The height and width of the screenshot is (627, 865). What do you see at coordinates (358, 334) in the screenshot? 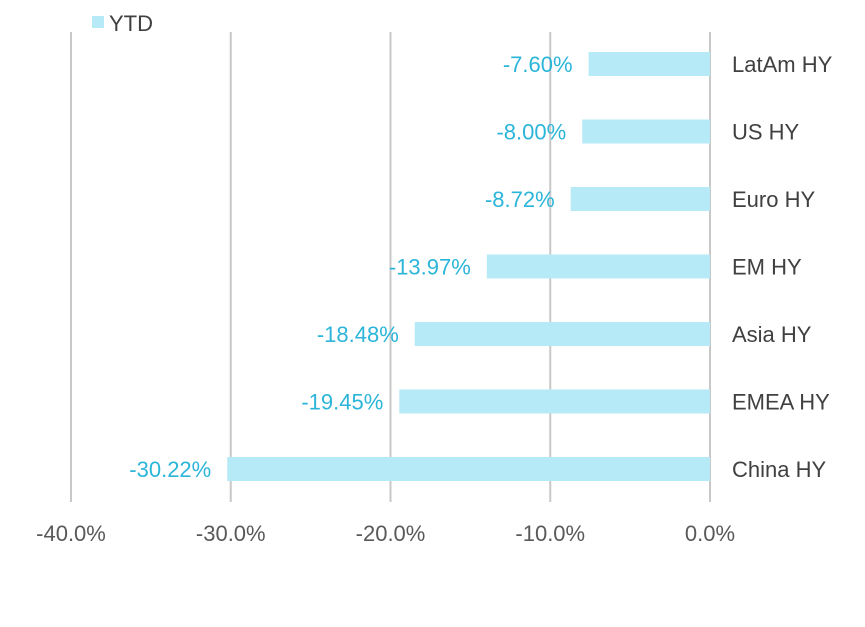
I see `data-label: -18.48%` at bounding box center [358, 334].